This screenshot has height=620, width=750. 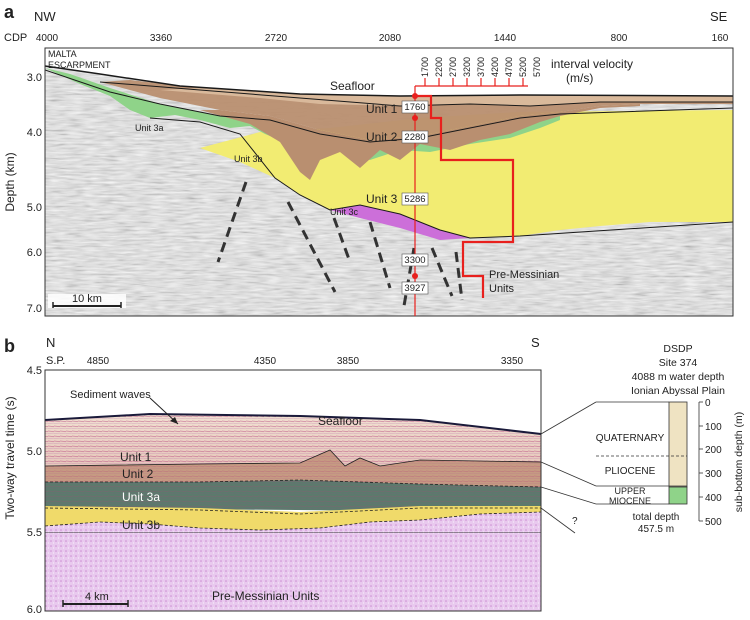 I want to click on velocity-scale-label: 5700, so click(x=537, y=67).